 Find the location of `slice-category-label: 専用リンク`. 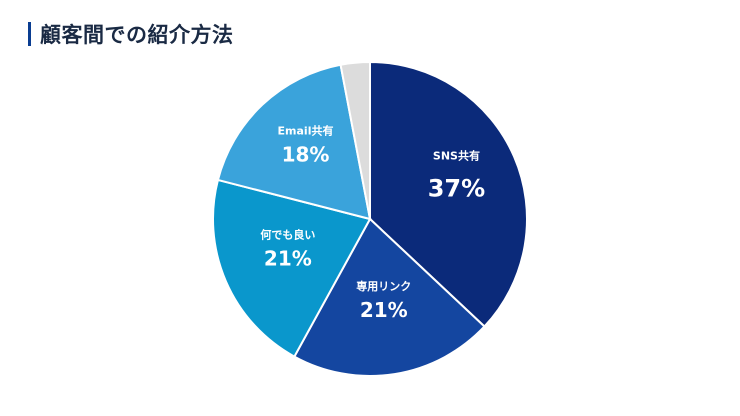

slice-category-label: 専用リンク is located at coordinates (383, 286).